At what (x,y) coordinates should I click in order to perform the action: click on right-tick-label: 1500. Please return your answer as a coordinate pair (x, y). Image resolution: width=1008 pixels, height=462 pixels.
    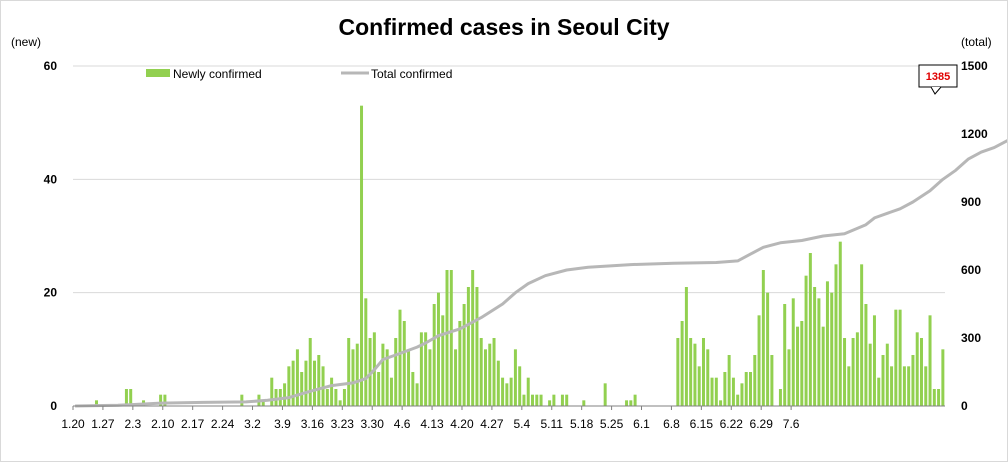
    Looking at the image, I should click on (974, 66).